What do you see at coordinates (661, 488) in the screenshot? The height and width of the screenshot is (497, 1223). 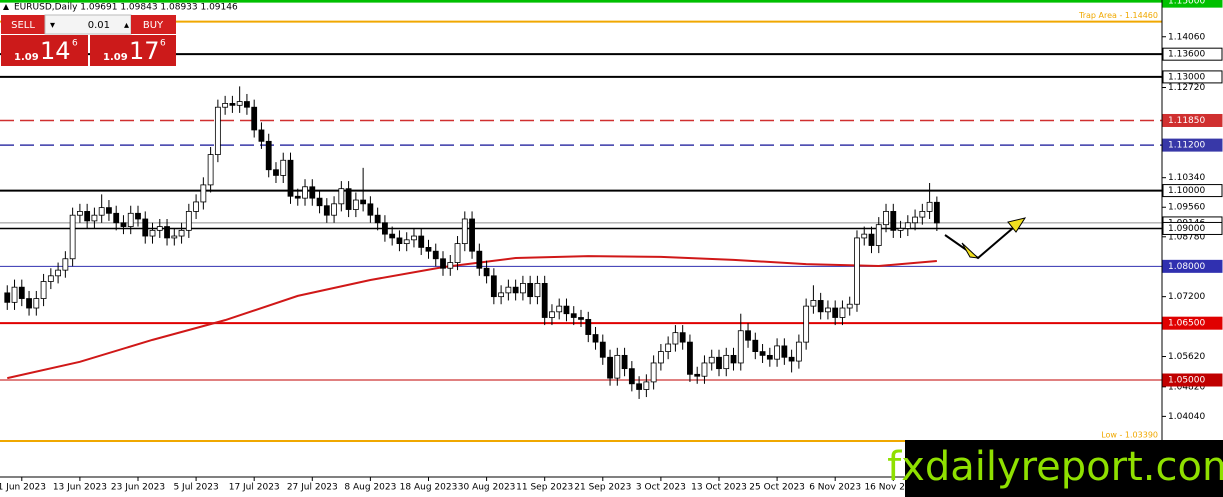 I see `x-tick-label: 3 Oct 2023` at bounding box center [661, 488].